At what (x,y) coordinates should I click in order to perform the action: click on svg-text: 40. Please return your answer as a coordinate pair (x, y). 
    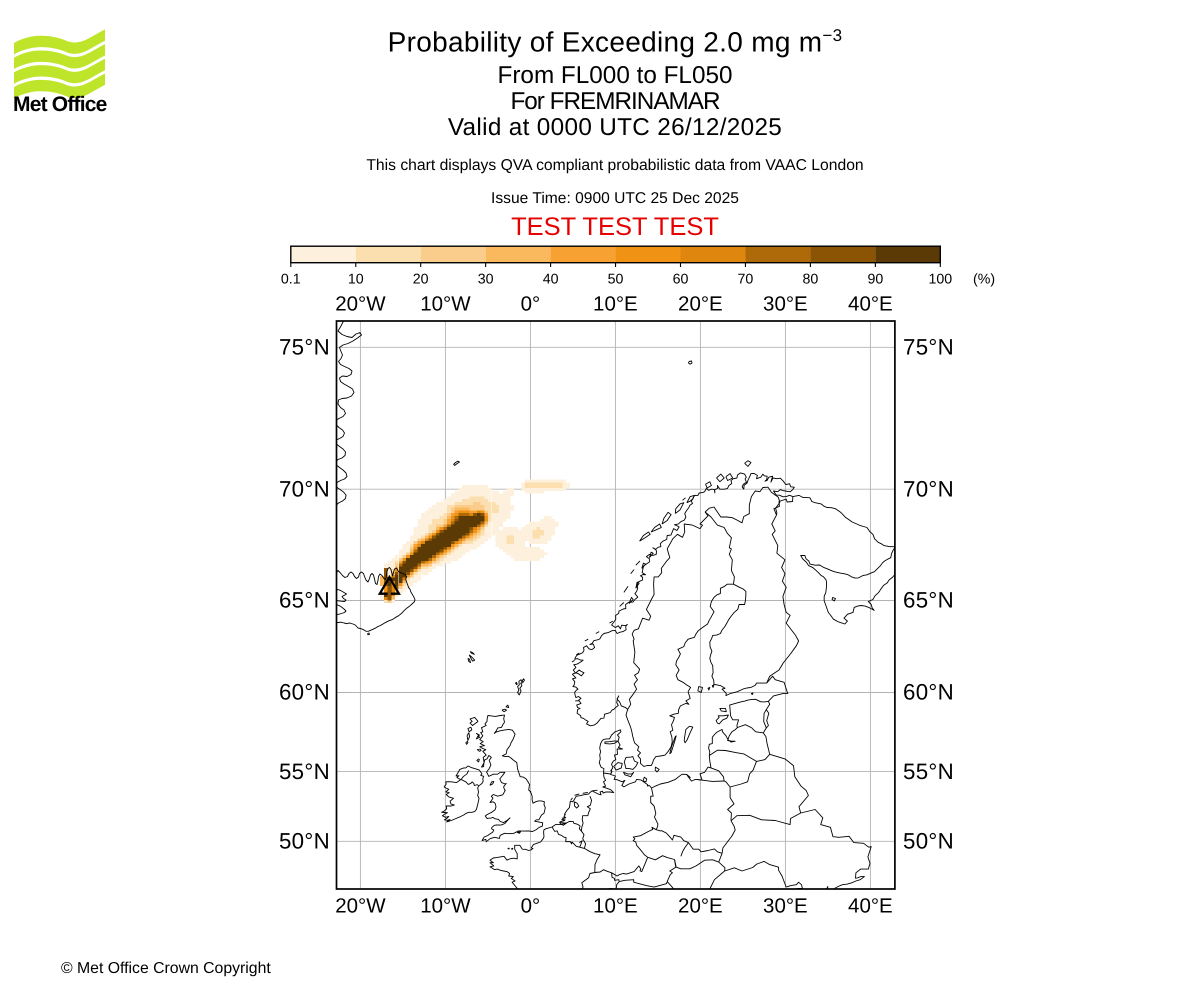
    Looking at the image, I should click on (551, 280).